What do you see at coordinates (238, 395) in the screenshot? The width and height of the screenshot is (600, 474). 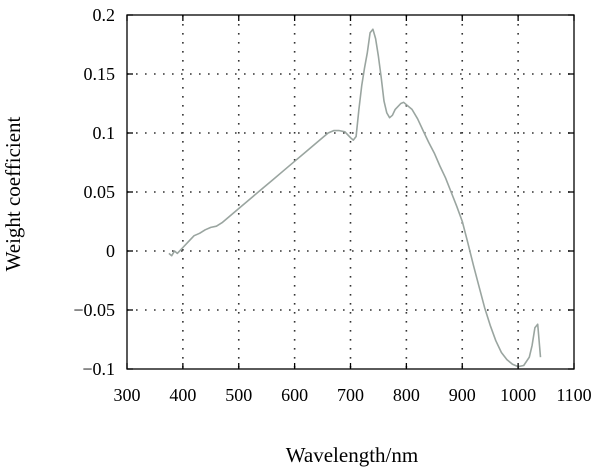 I see `x-tick-label: 500` at bounding box center [238, 395].